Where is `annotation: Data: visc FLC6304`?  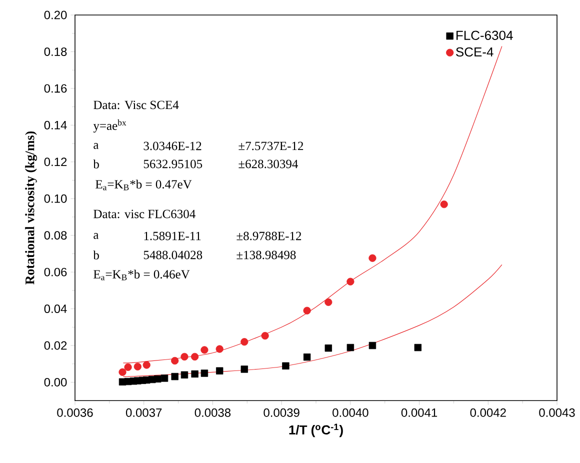 annotation: Data: visc FLC6304 is located at coordinates (145, 214).